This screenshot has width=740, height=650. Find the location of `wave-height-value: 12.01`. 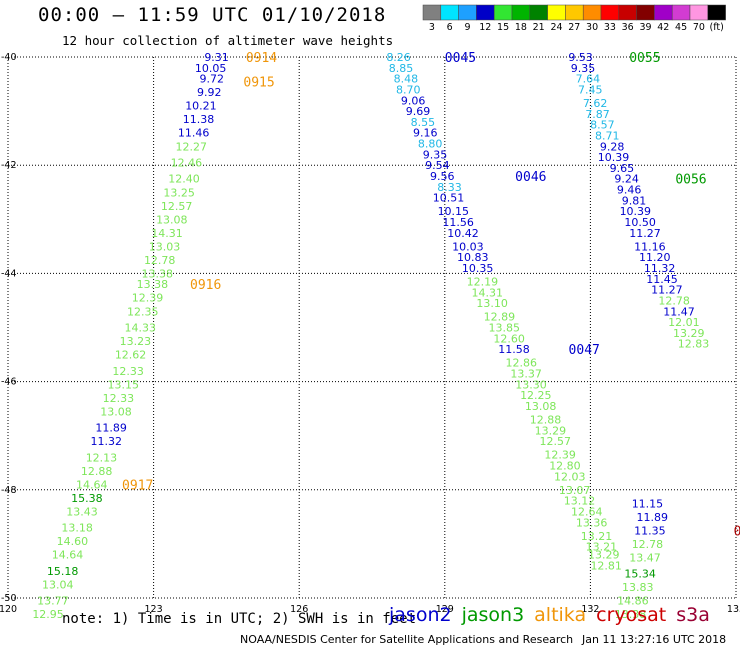

wave-height-value: 12.01 is located at coordinates (684, 322).